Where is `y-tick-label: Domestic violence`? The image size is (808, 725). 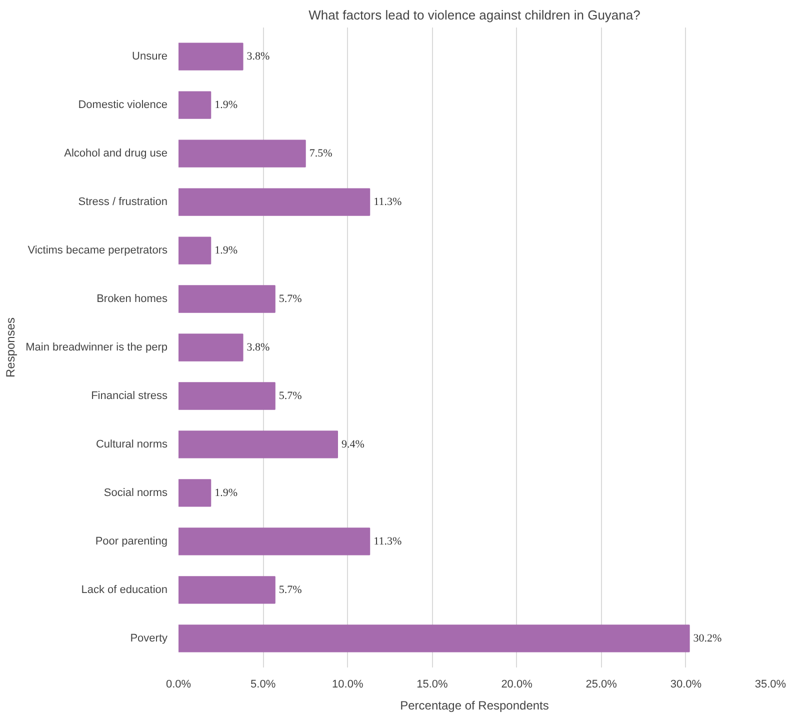 y-tick-label: Domestic violence is located at coordinates (123, 105).